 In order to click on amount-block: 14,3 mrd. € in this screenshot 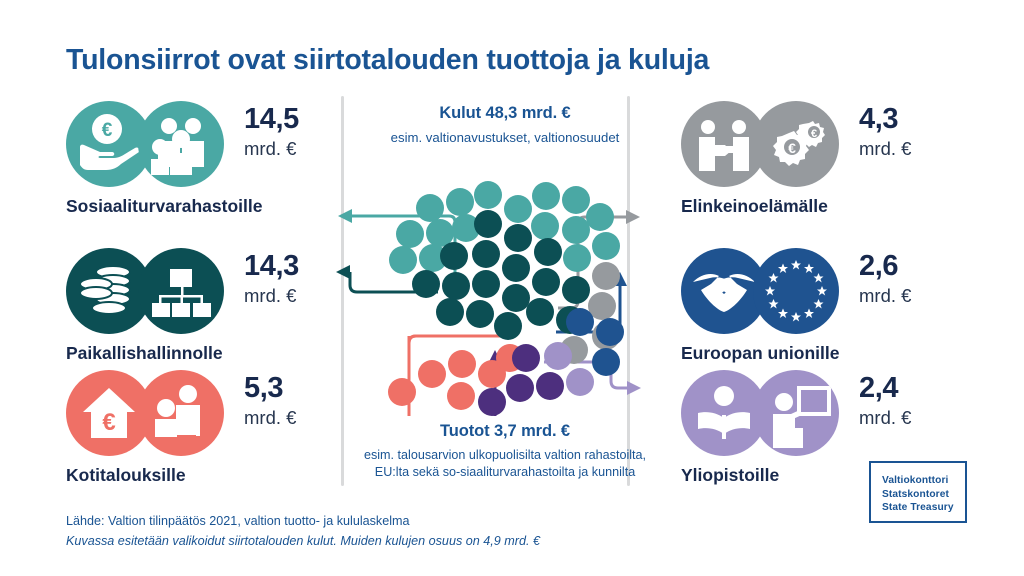, I will do `click(304, 279)`.